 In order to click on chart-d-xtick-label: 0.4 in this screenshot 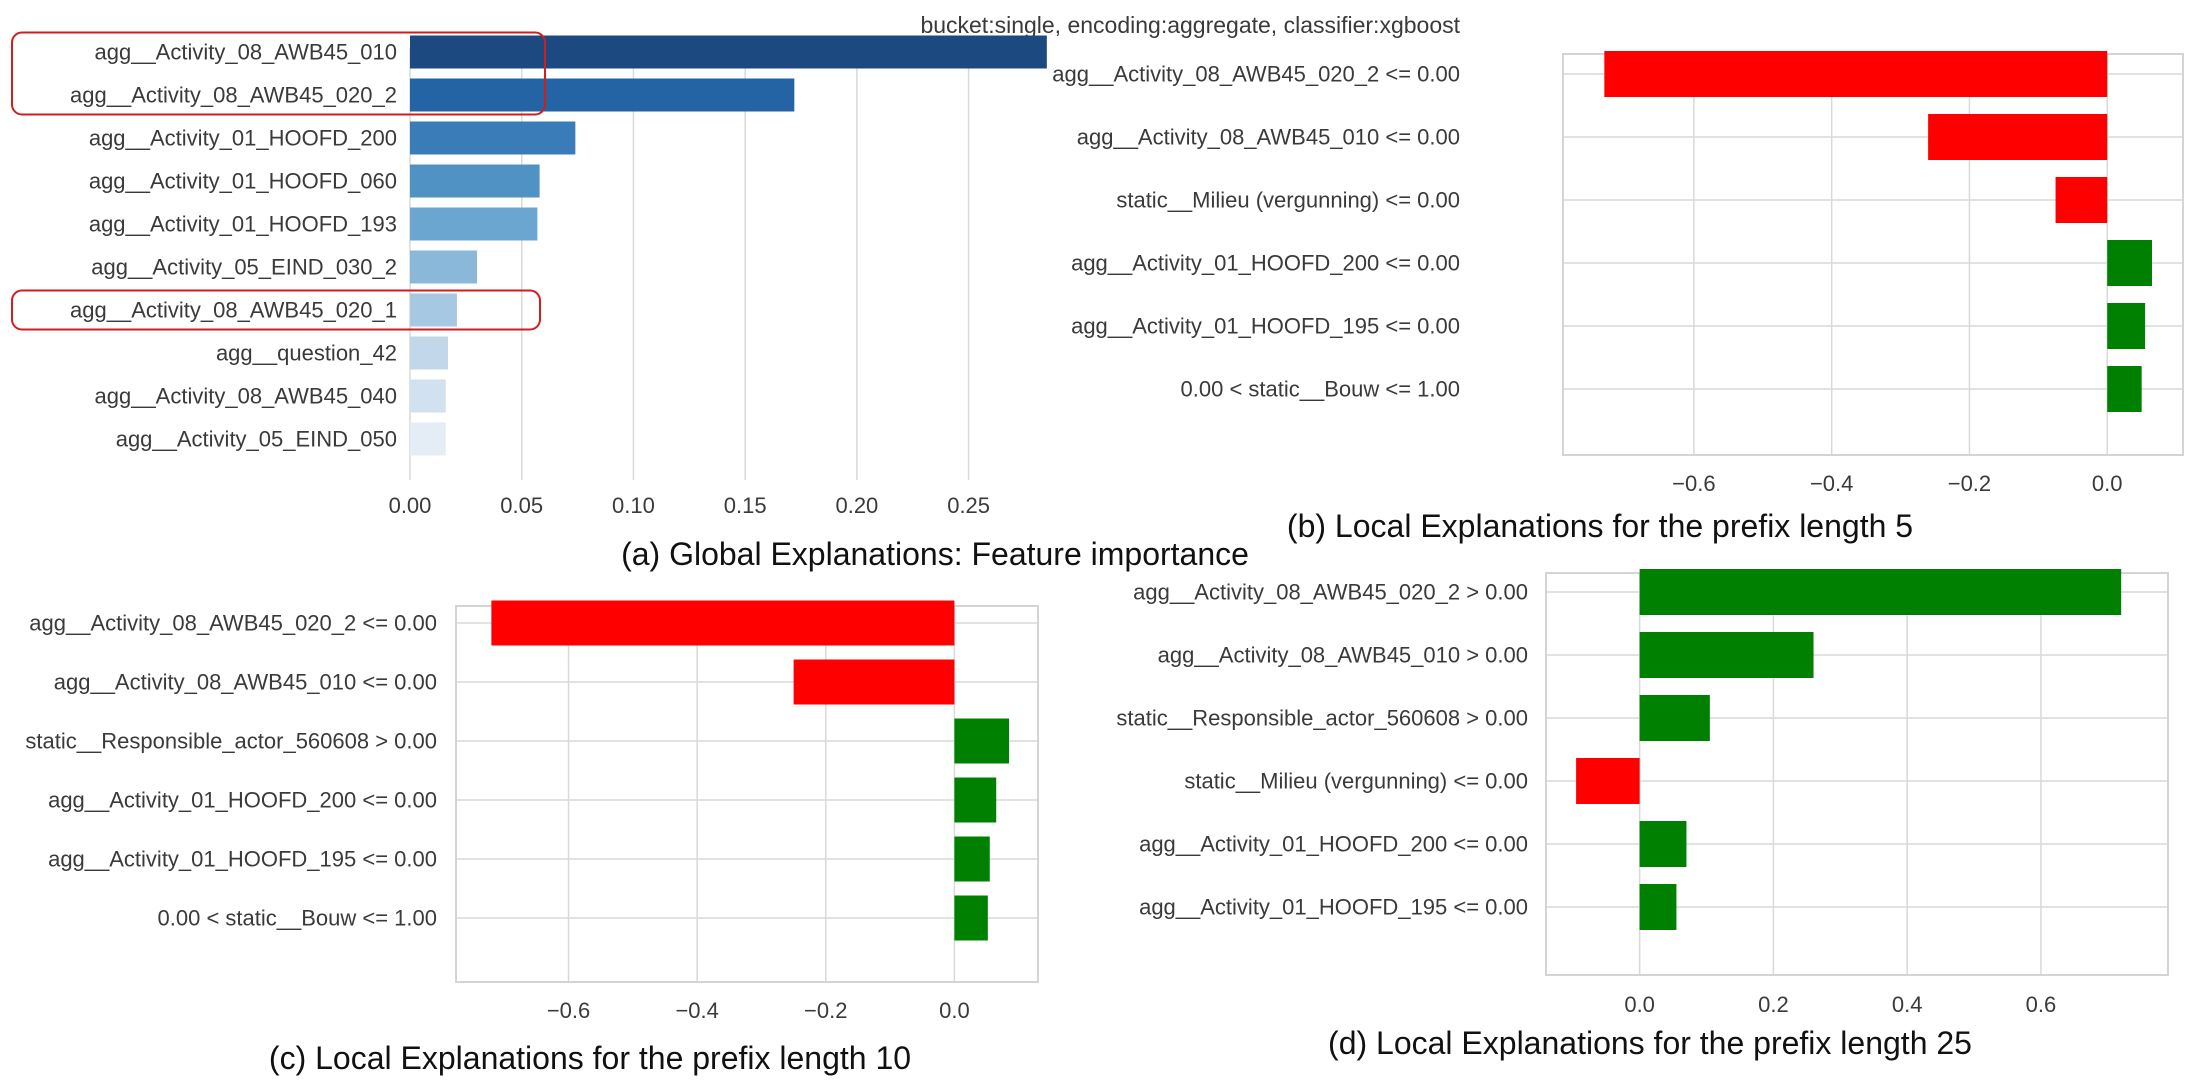, I will do `click(1907, 1004)`.